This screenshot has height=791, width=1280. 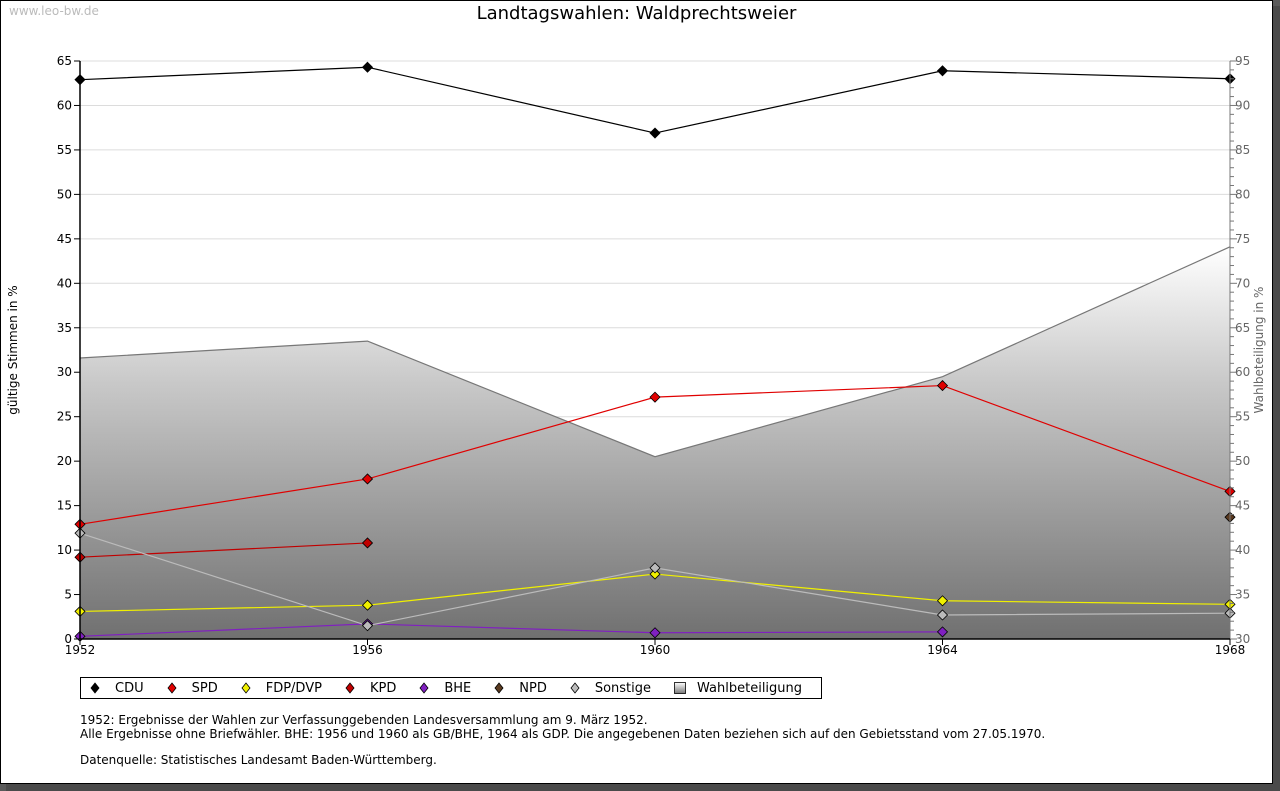 I want to click on y2-tick-label: 40, so click(x=1242, y=550).